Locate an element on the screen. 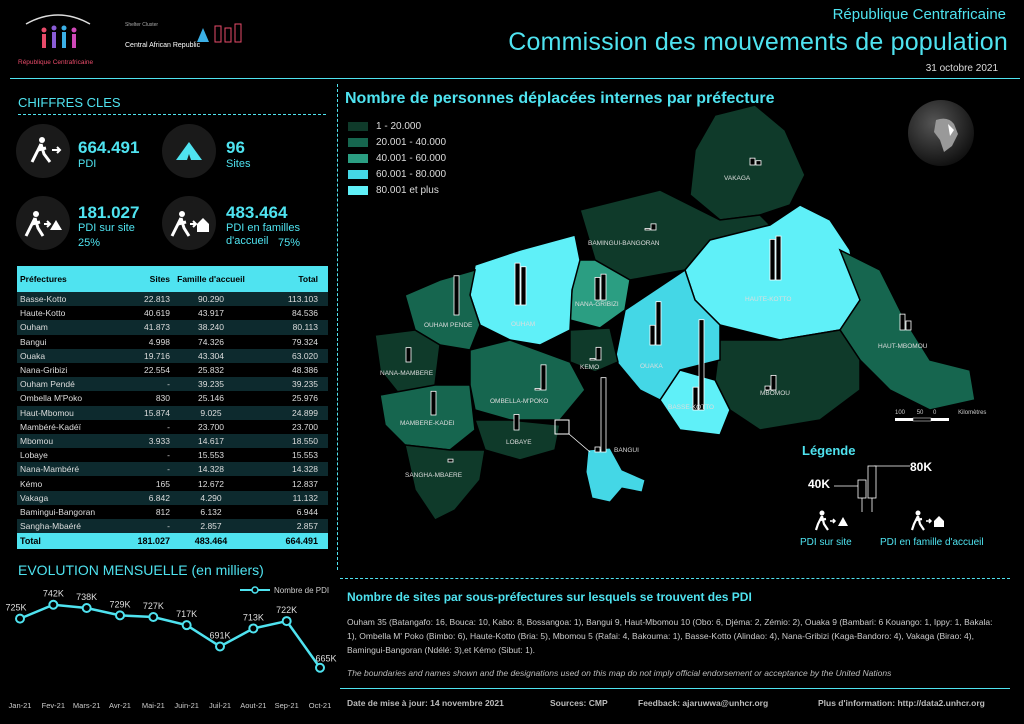 This screenshot has width=1024, height=724. cell-prefecture: Kémo is located at coordinates (31, 483).